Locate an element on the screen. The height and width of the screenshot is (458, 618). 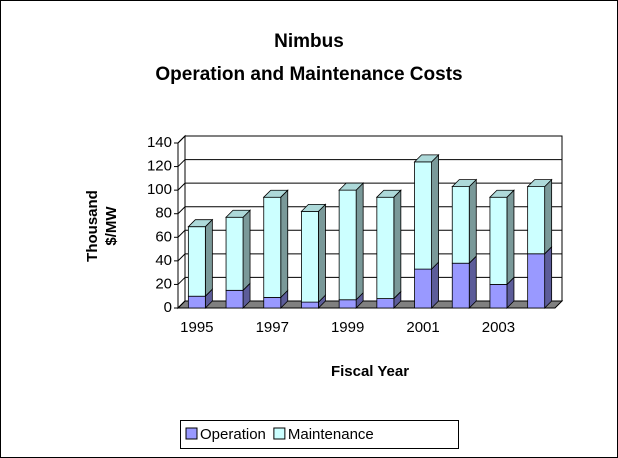
y-tick-label: 0 is located at coordinates (168, 307).